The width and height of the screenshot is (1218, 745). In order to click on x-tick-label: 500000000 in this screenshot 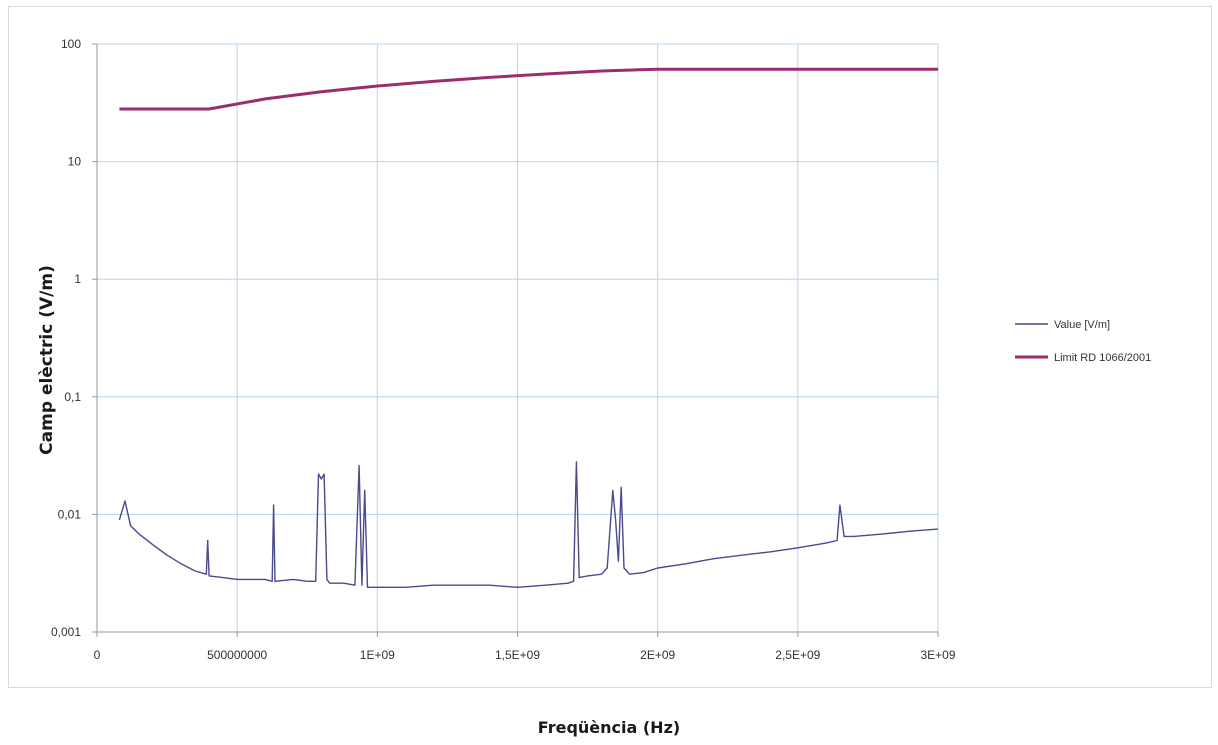, I will do `click(237, 655)`.